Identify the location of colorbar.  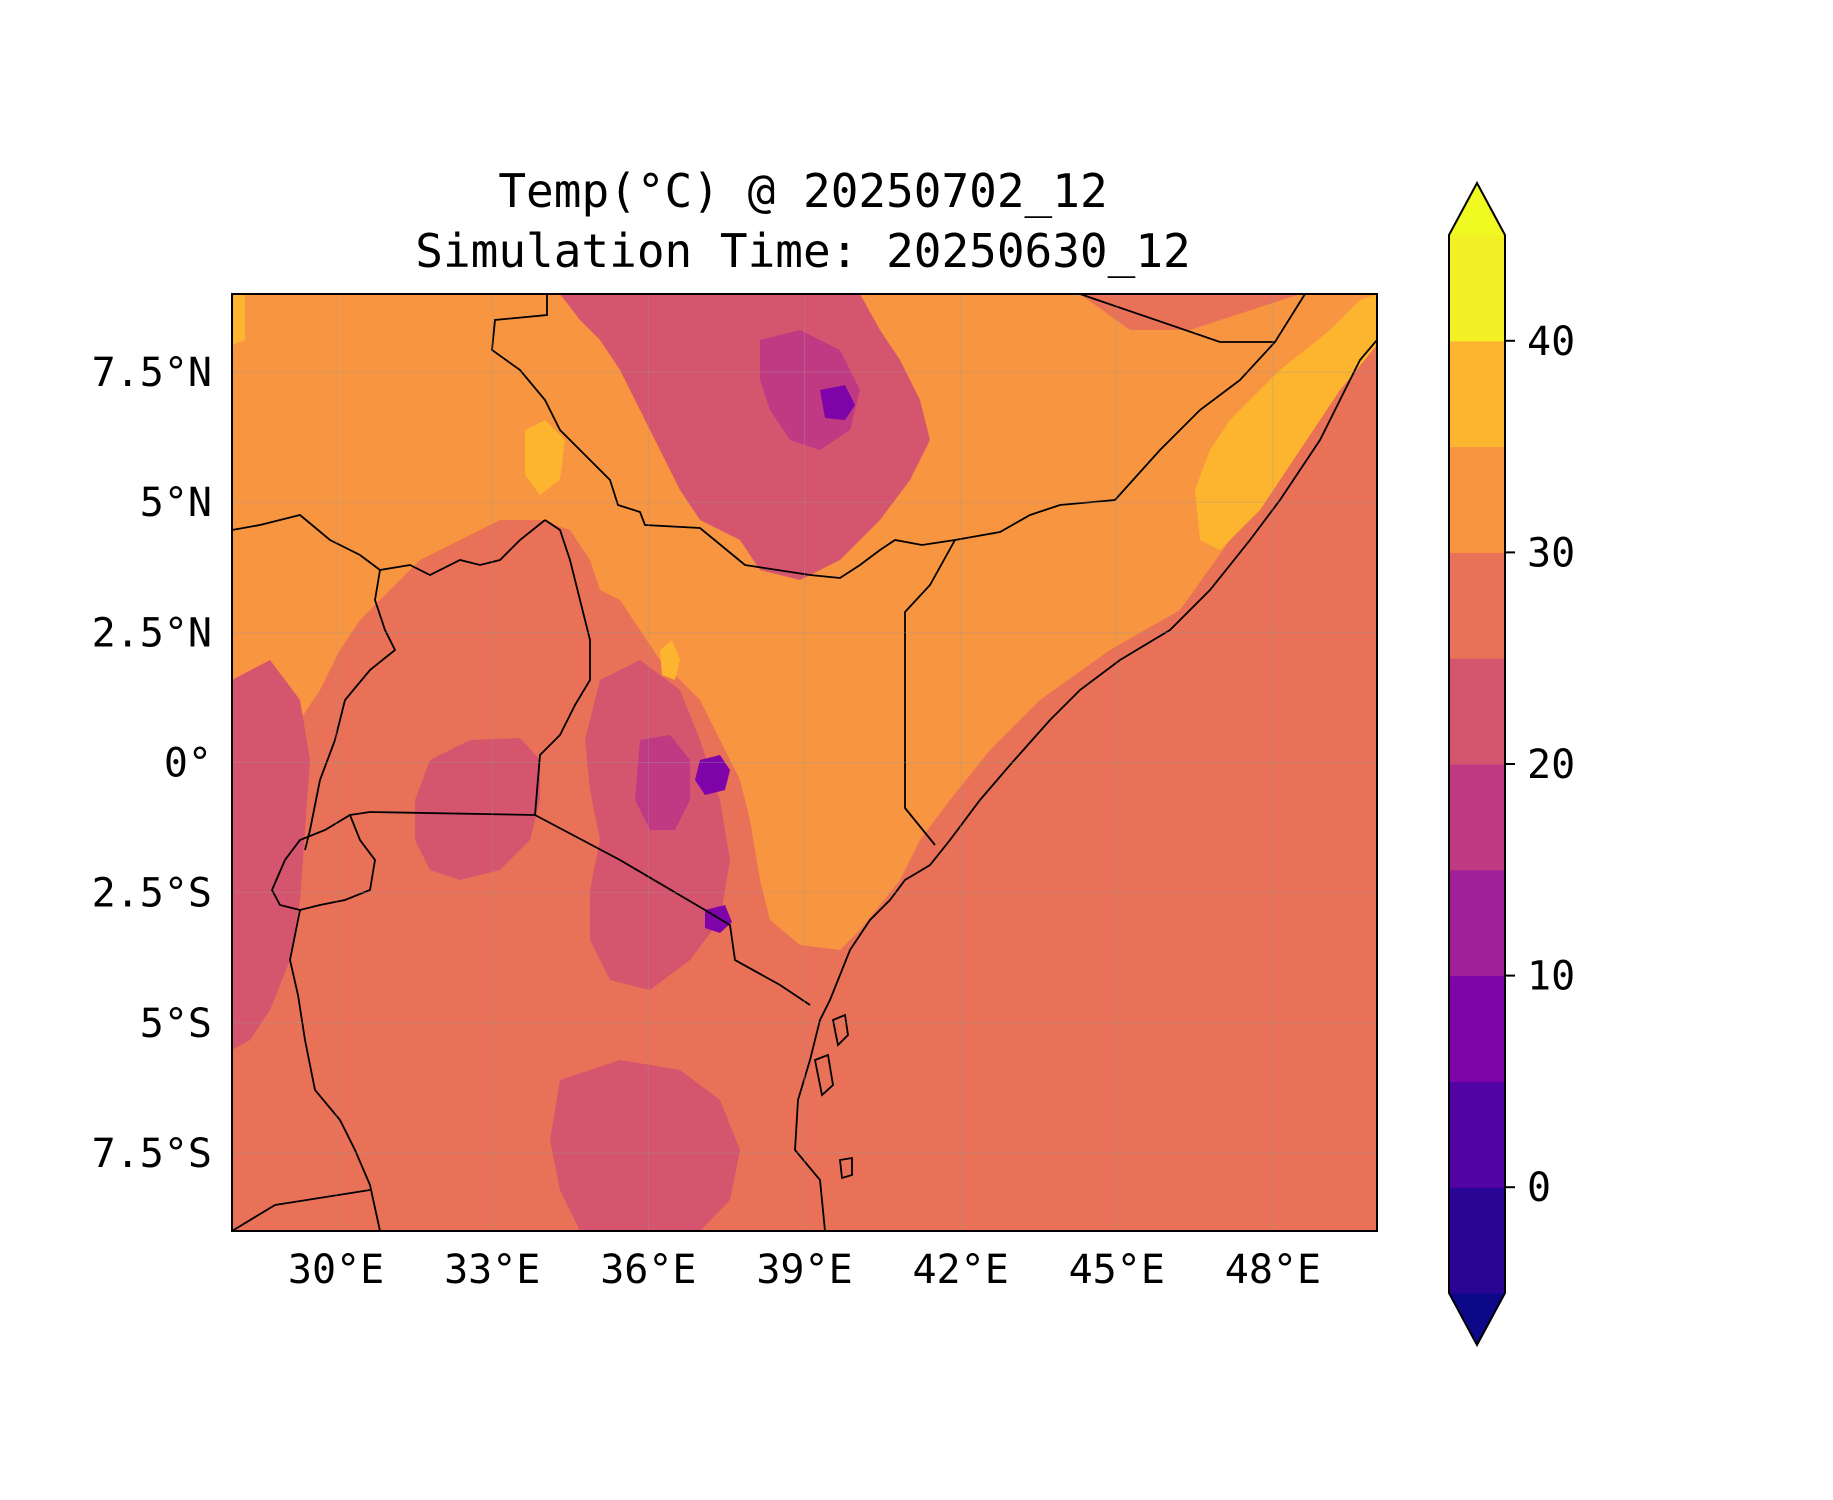
(1477, 764).